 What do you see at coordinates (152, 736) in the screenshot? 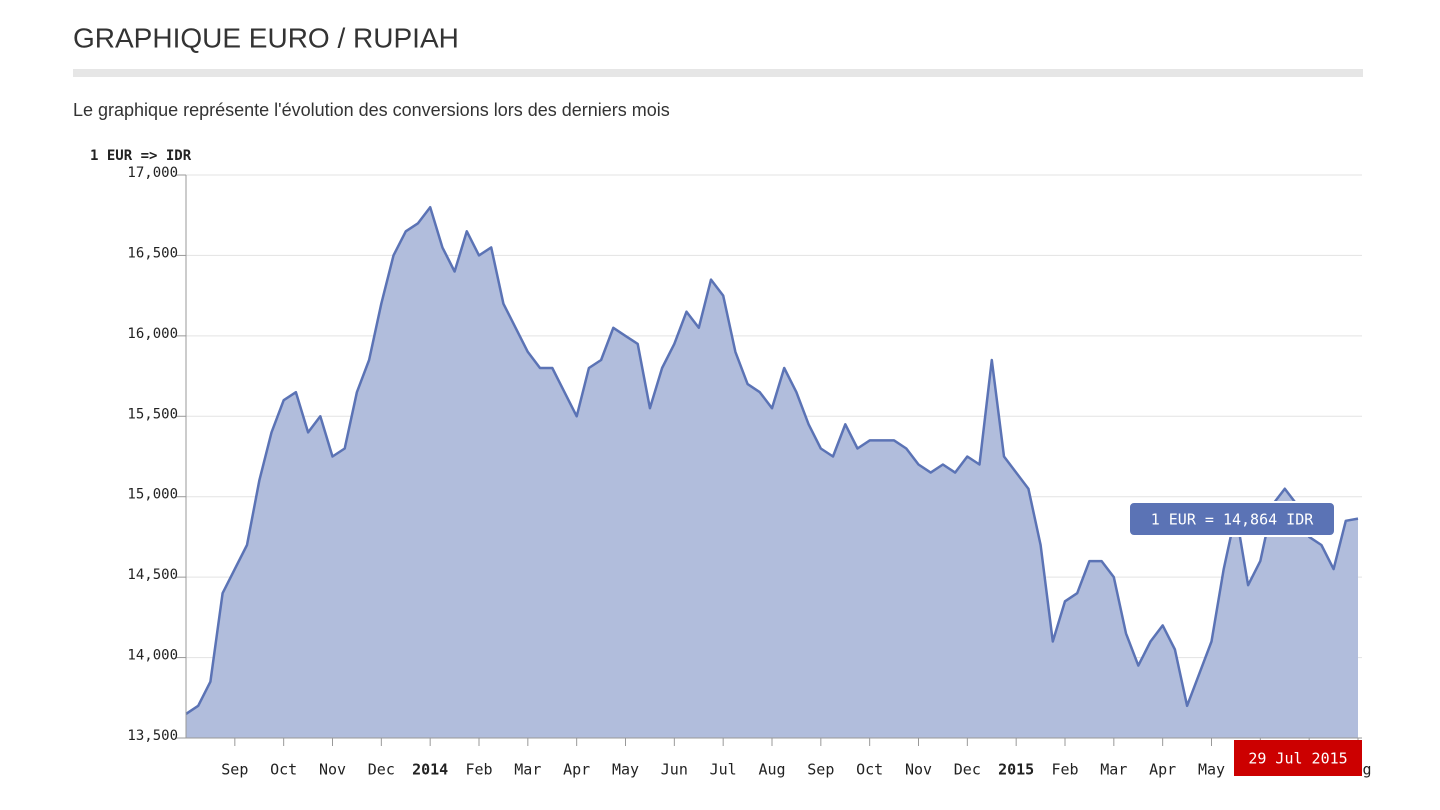
I see `y-tick-label: 13,500` at bounding box center [152, 736].